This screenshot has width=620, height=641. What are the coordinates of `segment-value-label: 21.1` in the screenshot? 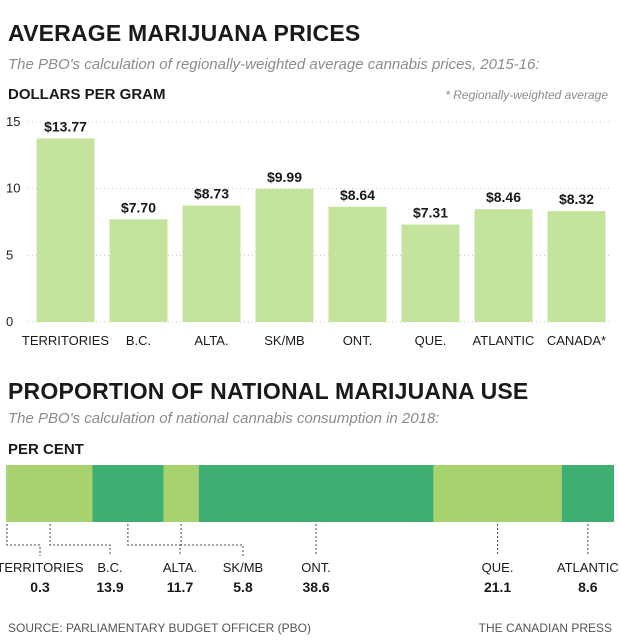 It's located at (497, 587).